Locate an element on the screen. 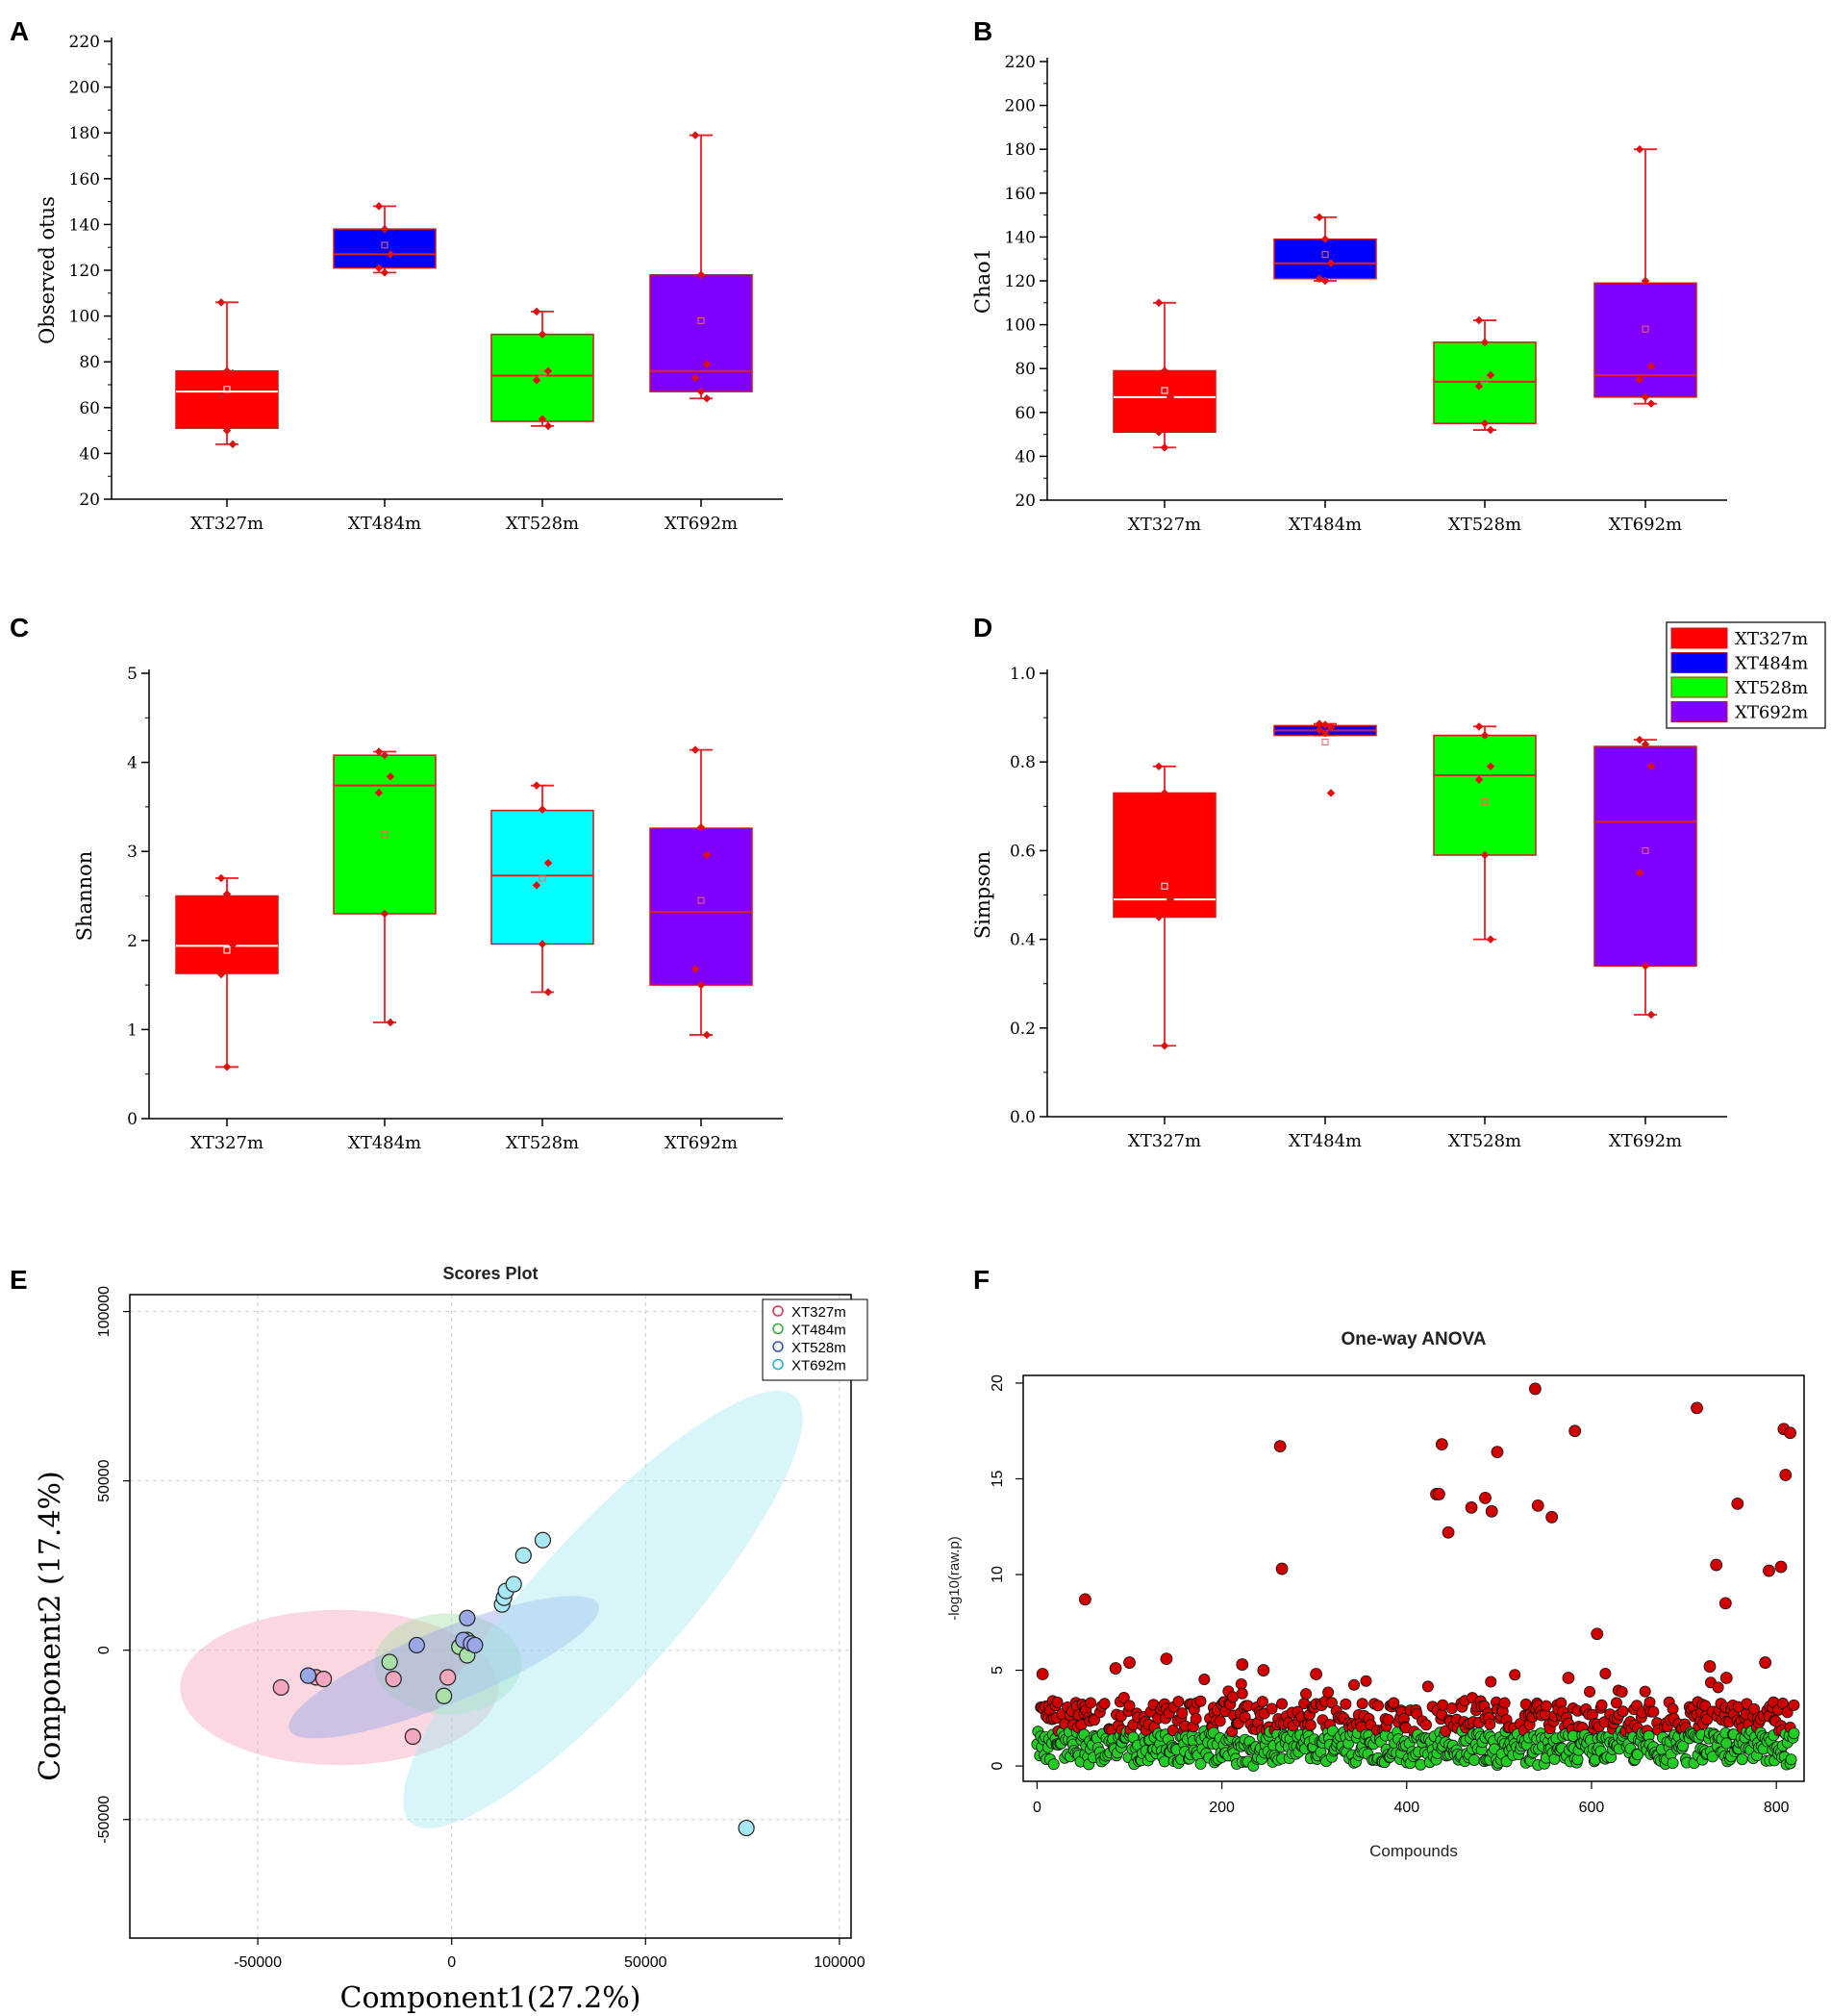 Image resolution: width=1831 pixels, height=2016 pixels. box-XT327m is located at coordinates (1164, 906).